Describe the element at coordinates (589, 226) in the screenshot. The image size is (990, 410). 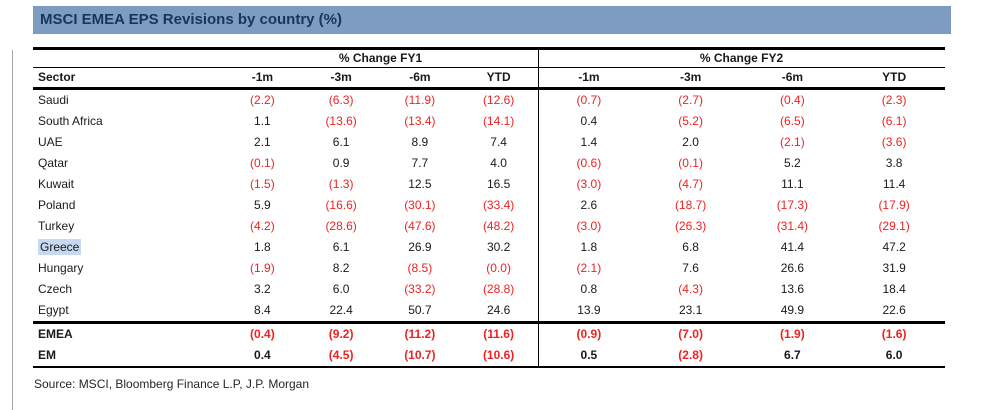
I see `cell-value: (3.0)` at that location.